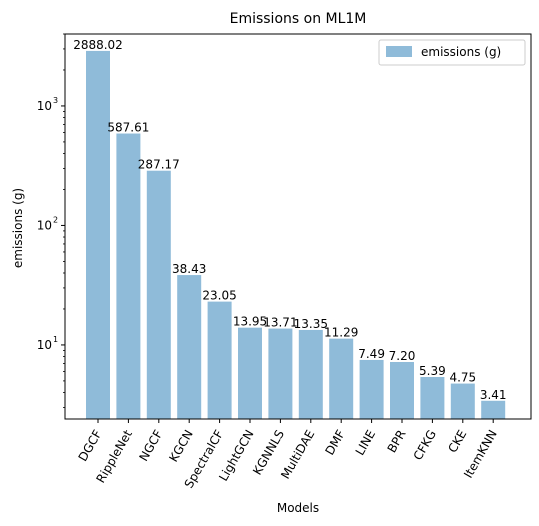 The image size is (539, 526). Describe the element at coordinates (341, 378) in the screenshot. I see `bar-dmf` at that location.